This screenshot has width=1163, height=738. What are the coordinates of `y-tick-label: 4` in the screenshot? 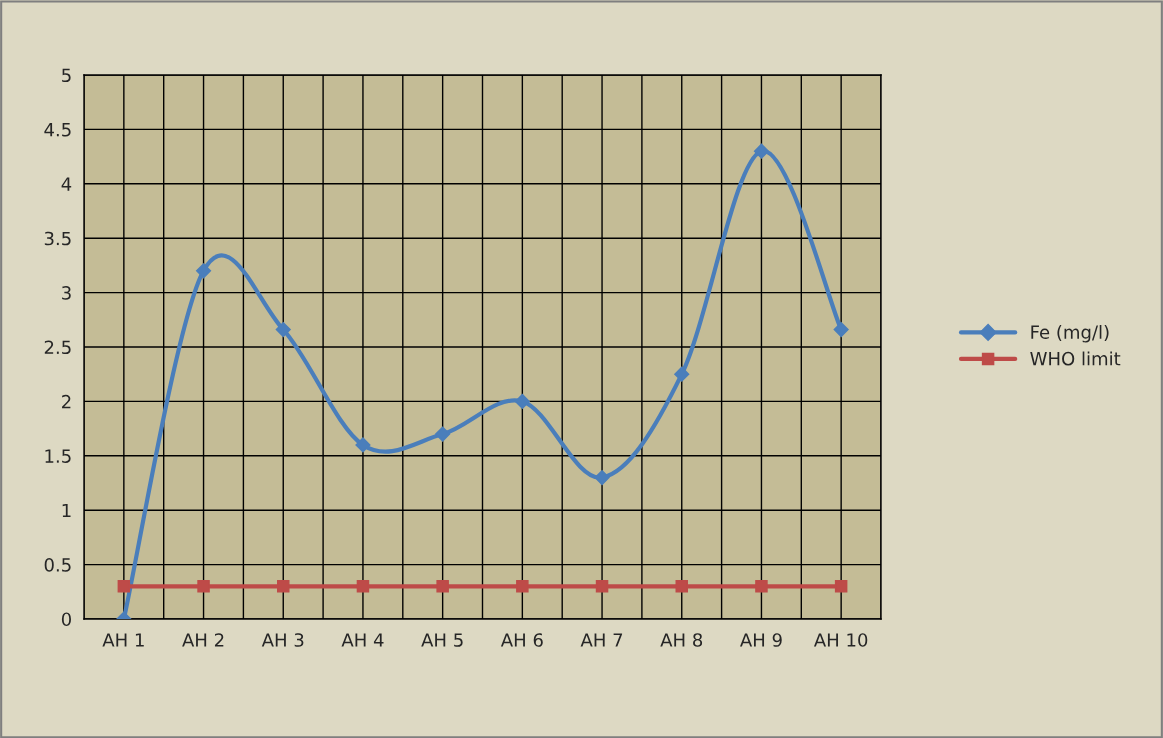 It's located at (66, 184).